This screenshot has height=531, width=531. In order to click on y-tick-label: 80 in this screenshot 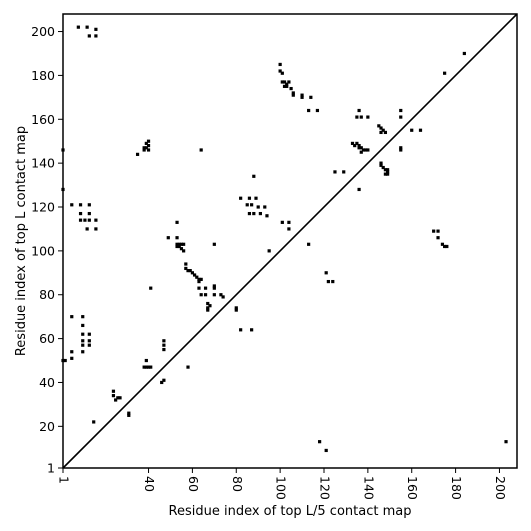, I will do `click(47, 294)`.